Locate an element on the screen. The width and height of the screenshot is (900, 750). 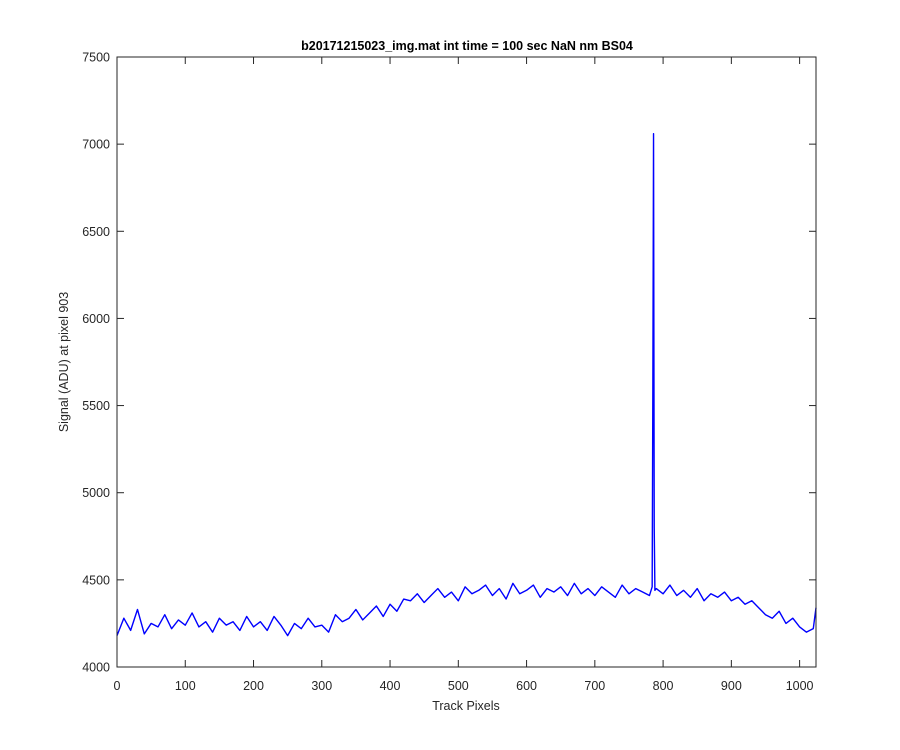
y-axis-label: Signal (ADU) at pixel 903 is located at coordinates (64, 362).